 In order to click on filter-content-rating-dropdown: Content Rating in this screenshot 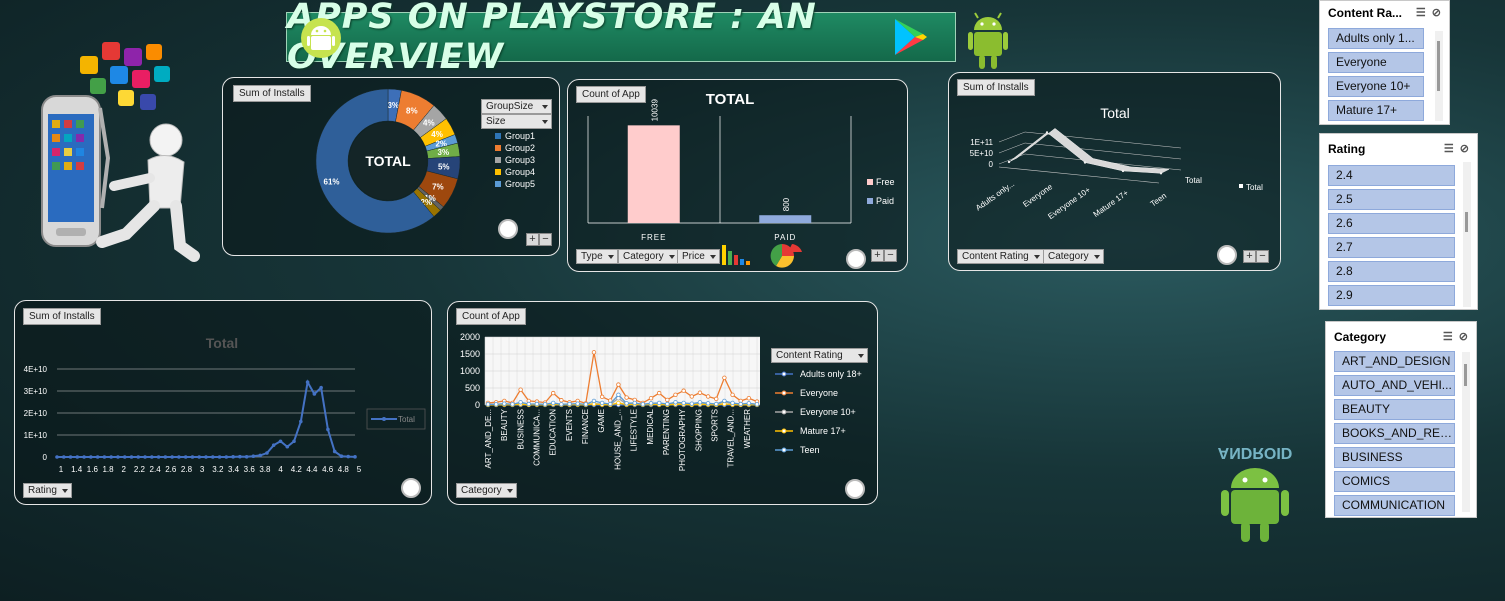, I will do `click(1000, 256)`.